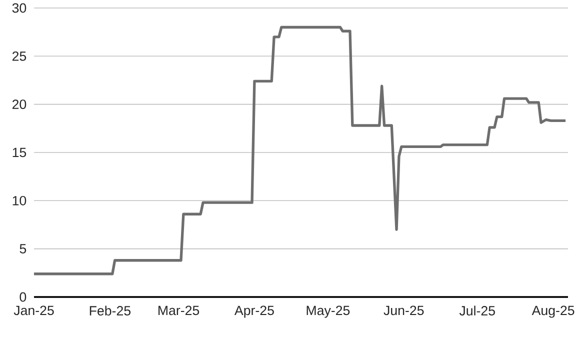  I want to click on y-tick-label: 15, so click(19, 153).